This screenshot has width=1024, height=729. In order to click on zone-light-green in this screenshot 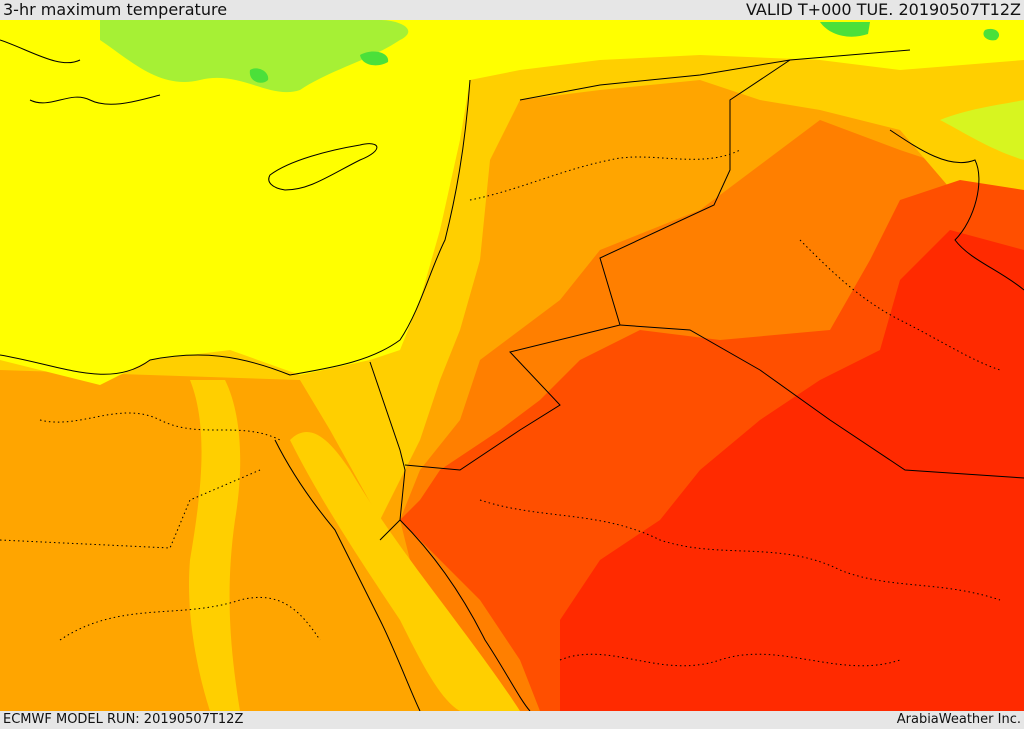, I will do `click(254, 56)`.